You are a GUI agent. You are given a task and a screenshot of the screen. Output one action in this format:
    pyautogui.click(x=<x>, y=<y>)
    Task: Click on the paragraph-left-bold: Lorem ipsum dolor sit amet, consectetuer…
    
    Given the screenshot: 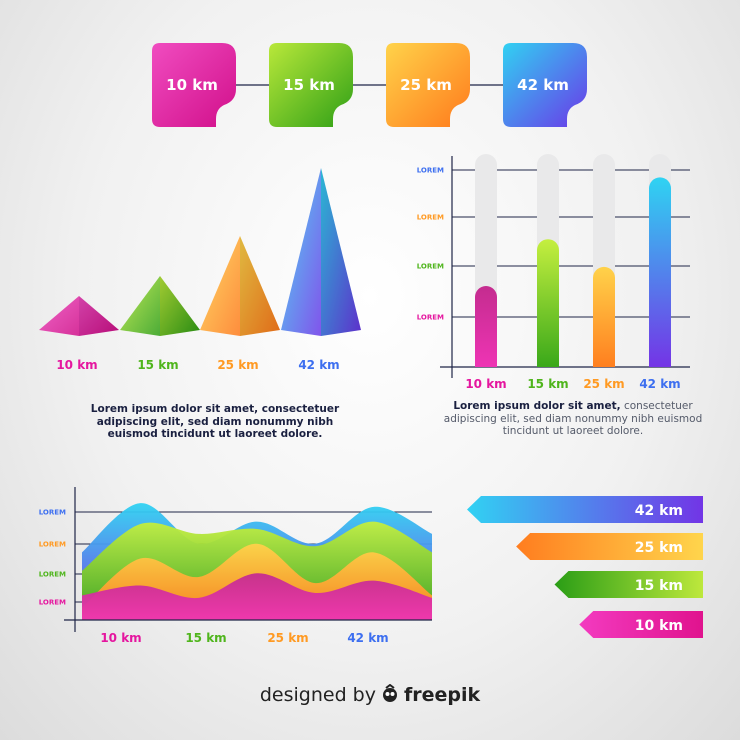 What is the action you would take?
    pyautogui.click(x=215, y=421)
    